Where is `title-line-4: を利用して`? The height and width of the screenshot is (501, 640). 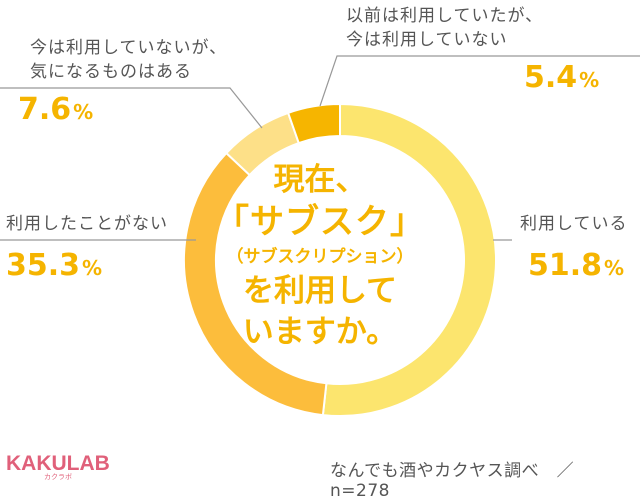
title-line-4: を利用して is located at coordinates (320, 291).